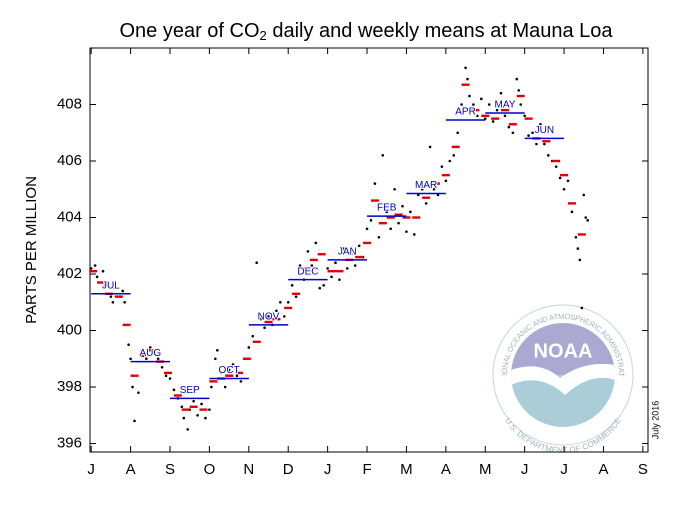 This screenshot has height=507, width=683. What do you see at coordinates (347, 252) in the screenshot?
I see `month-label: JAN` at bounding box center [347, 252].